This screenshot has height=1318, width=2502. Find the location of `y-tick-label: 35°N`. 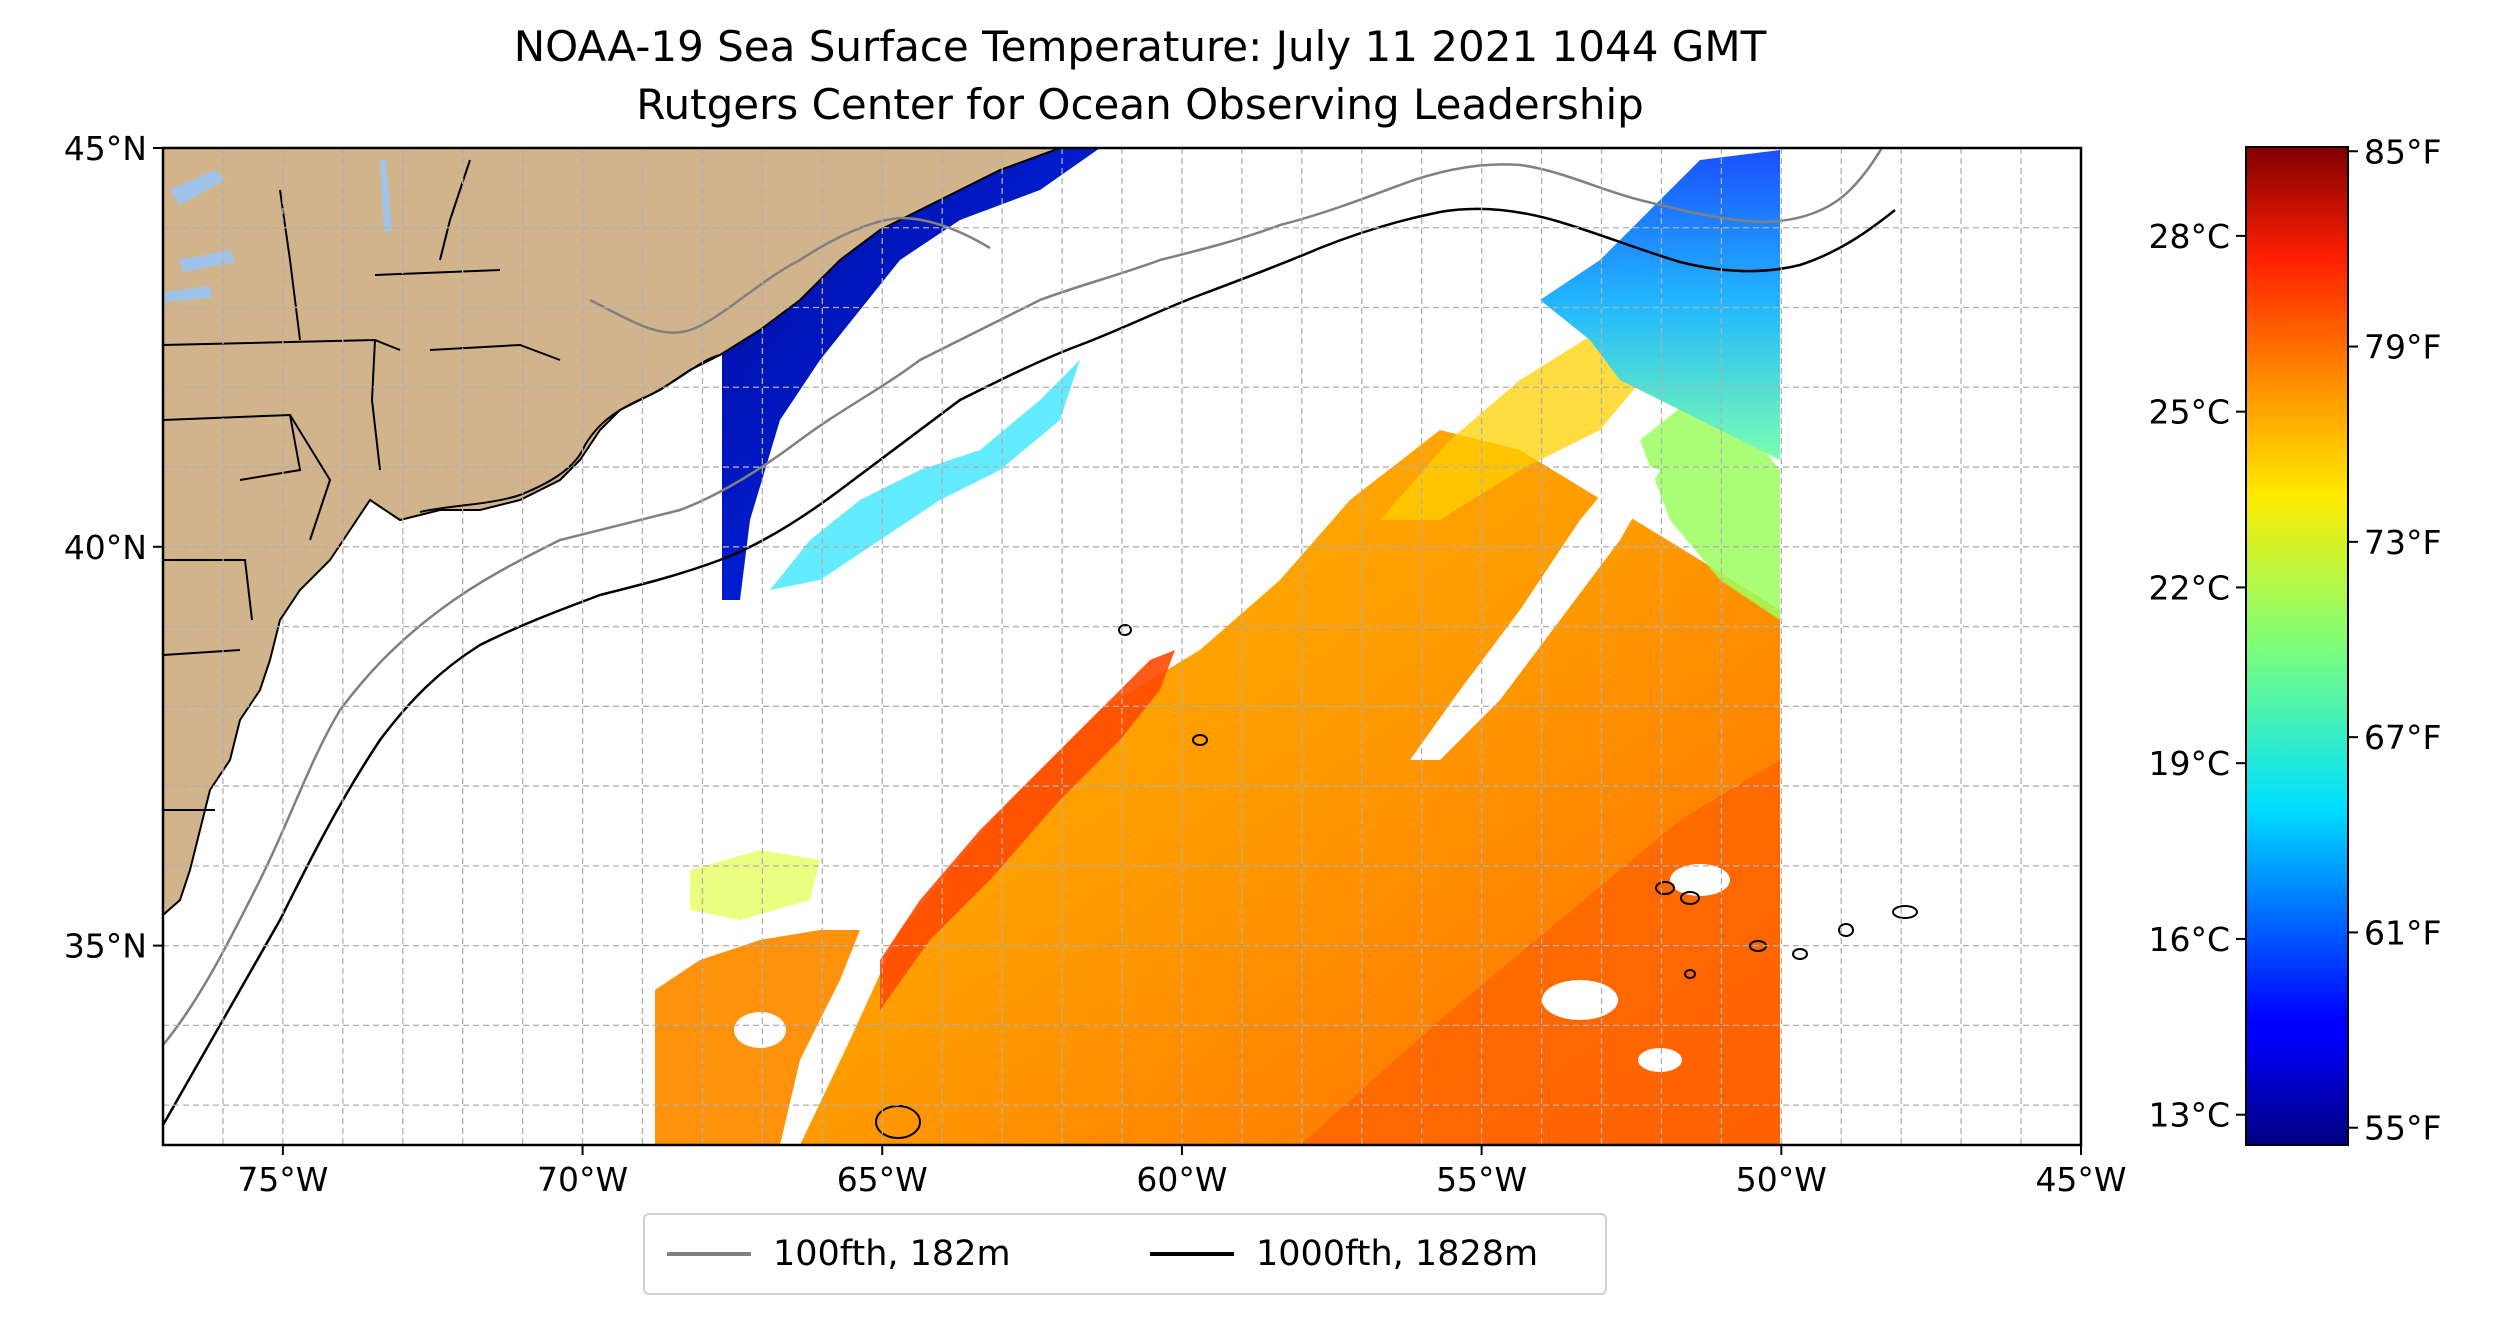

y-tick-label: 35°N is located at coordinates (105, 946).